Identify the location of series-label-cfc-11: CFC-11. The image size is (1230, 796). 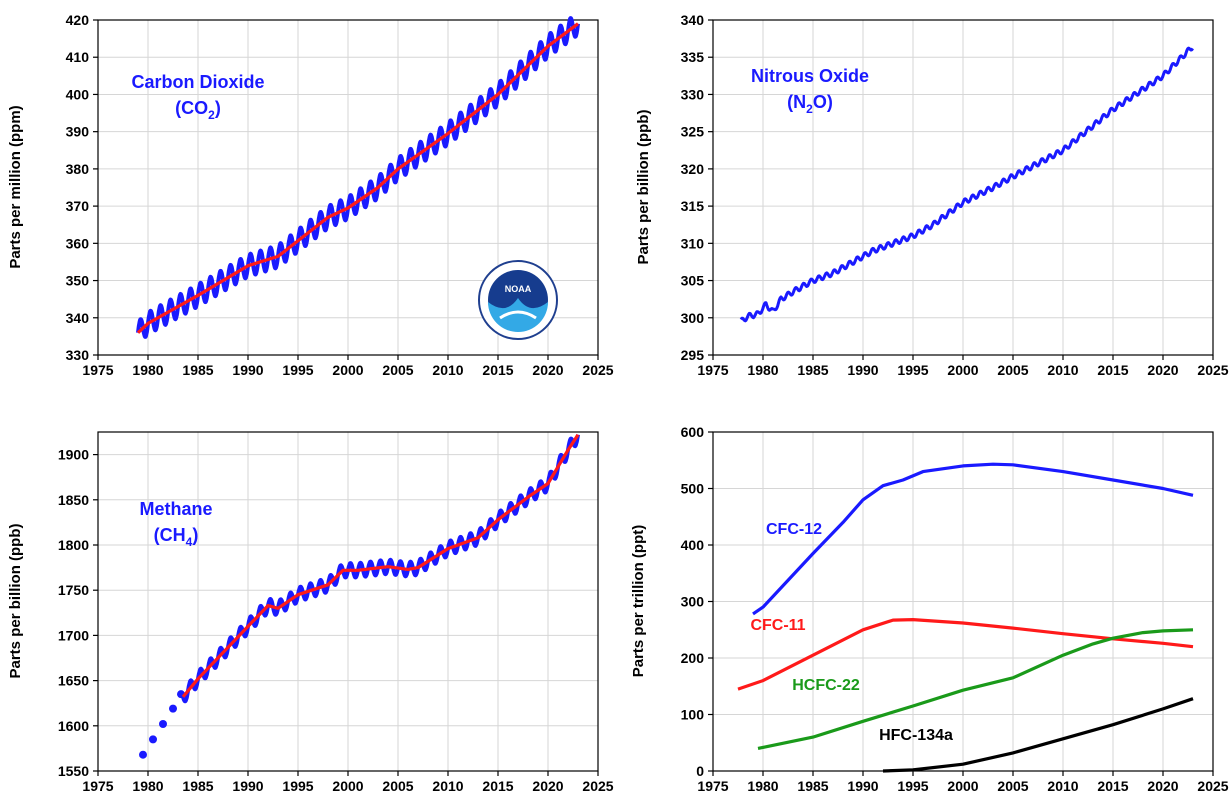
(777, 625).